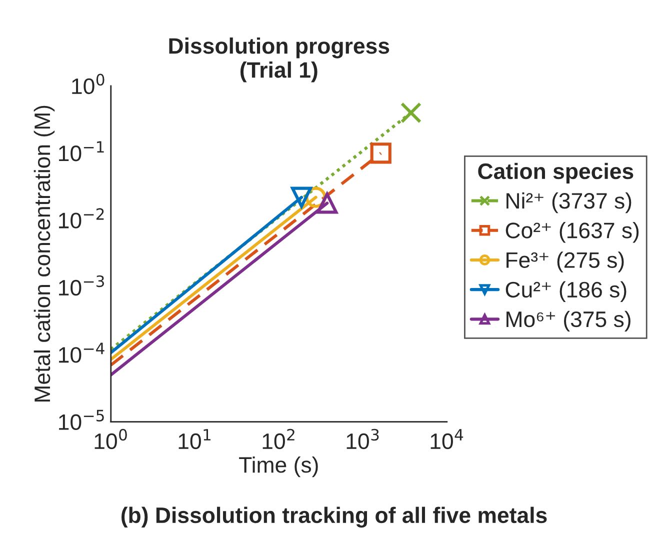  What do you see at coordinates (556, 173) in the screenshot?
I see `legend-title: Cation species` at bounding box center [556, 173].